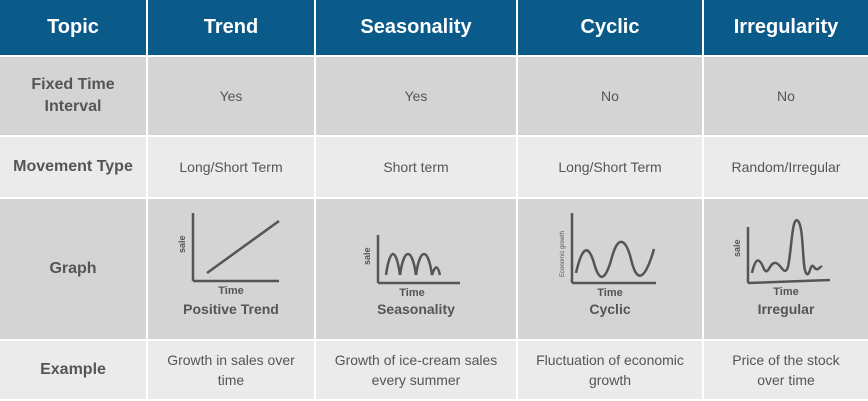 This screenshot has width=868, height=401. What do you see at coordinates (786, 247) in the screenshot?
I see `irregular-wave` at bounding box center [786, 247].